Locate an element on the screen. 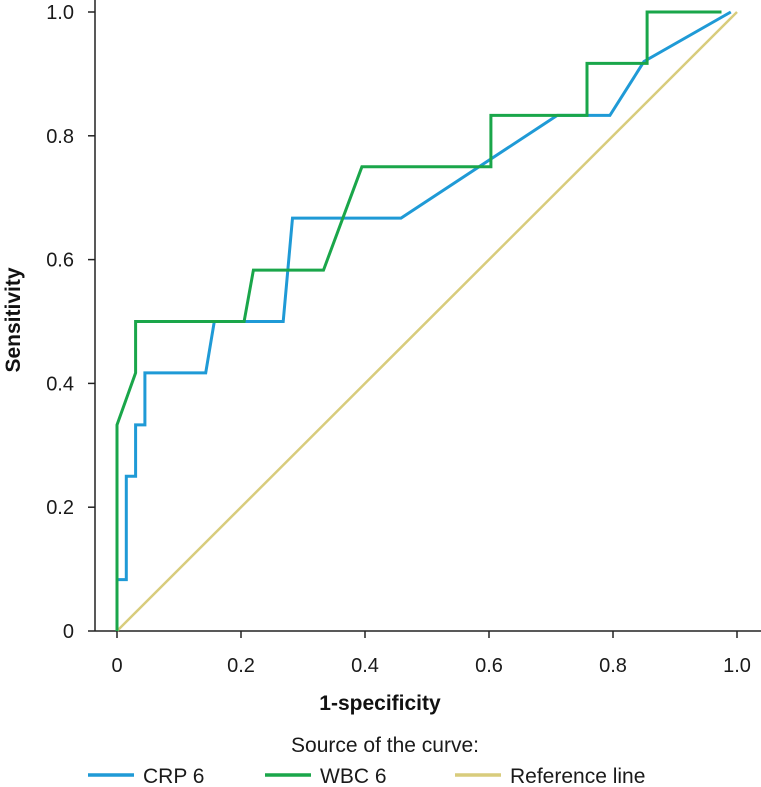 Image resolution: width=761 pixels, height=787 pixels. y-tick-label: 0 is located at coordinates (68, 632).